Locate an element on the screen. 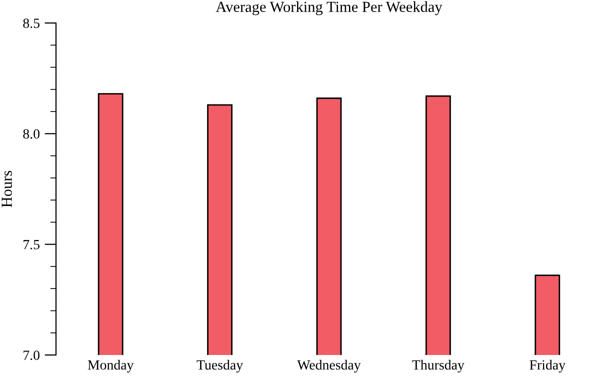 Image resolution: width=605 pixels, height=378 pixels. y-tick-label: 7.5 is located at coordinates (32, 245).